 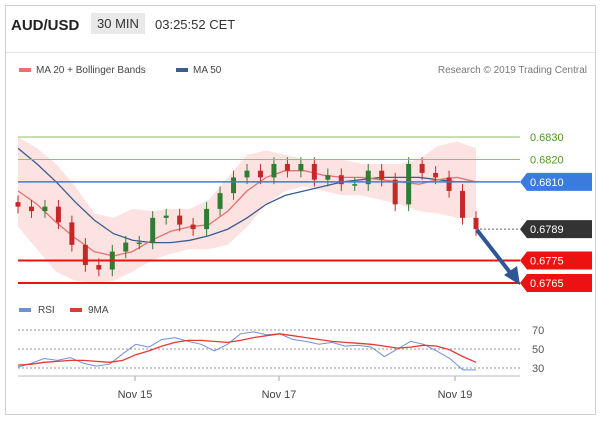 What do you see at coordinates (538, 331) in the screenshot?
I see `rsi-tick-label: 70` at bounding box center [538, 331].